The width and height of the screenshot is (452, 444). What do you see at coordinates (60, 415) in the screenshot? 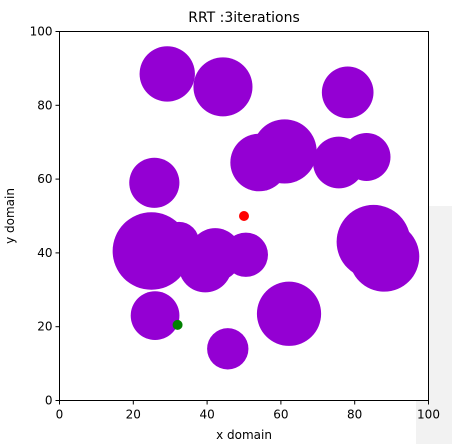
I see `x-tick-label: 0` at bounding box center [60, 415].